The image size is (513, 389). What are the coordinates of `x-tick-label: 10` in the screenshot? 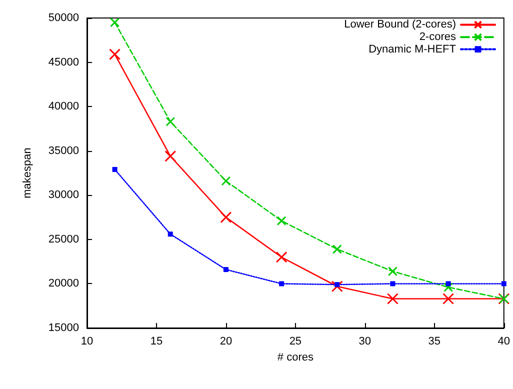 It's located at (87, 342).